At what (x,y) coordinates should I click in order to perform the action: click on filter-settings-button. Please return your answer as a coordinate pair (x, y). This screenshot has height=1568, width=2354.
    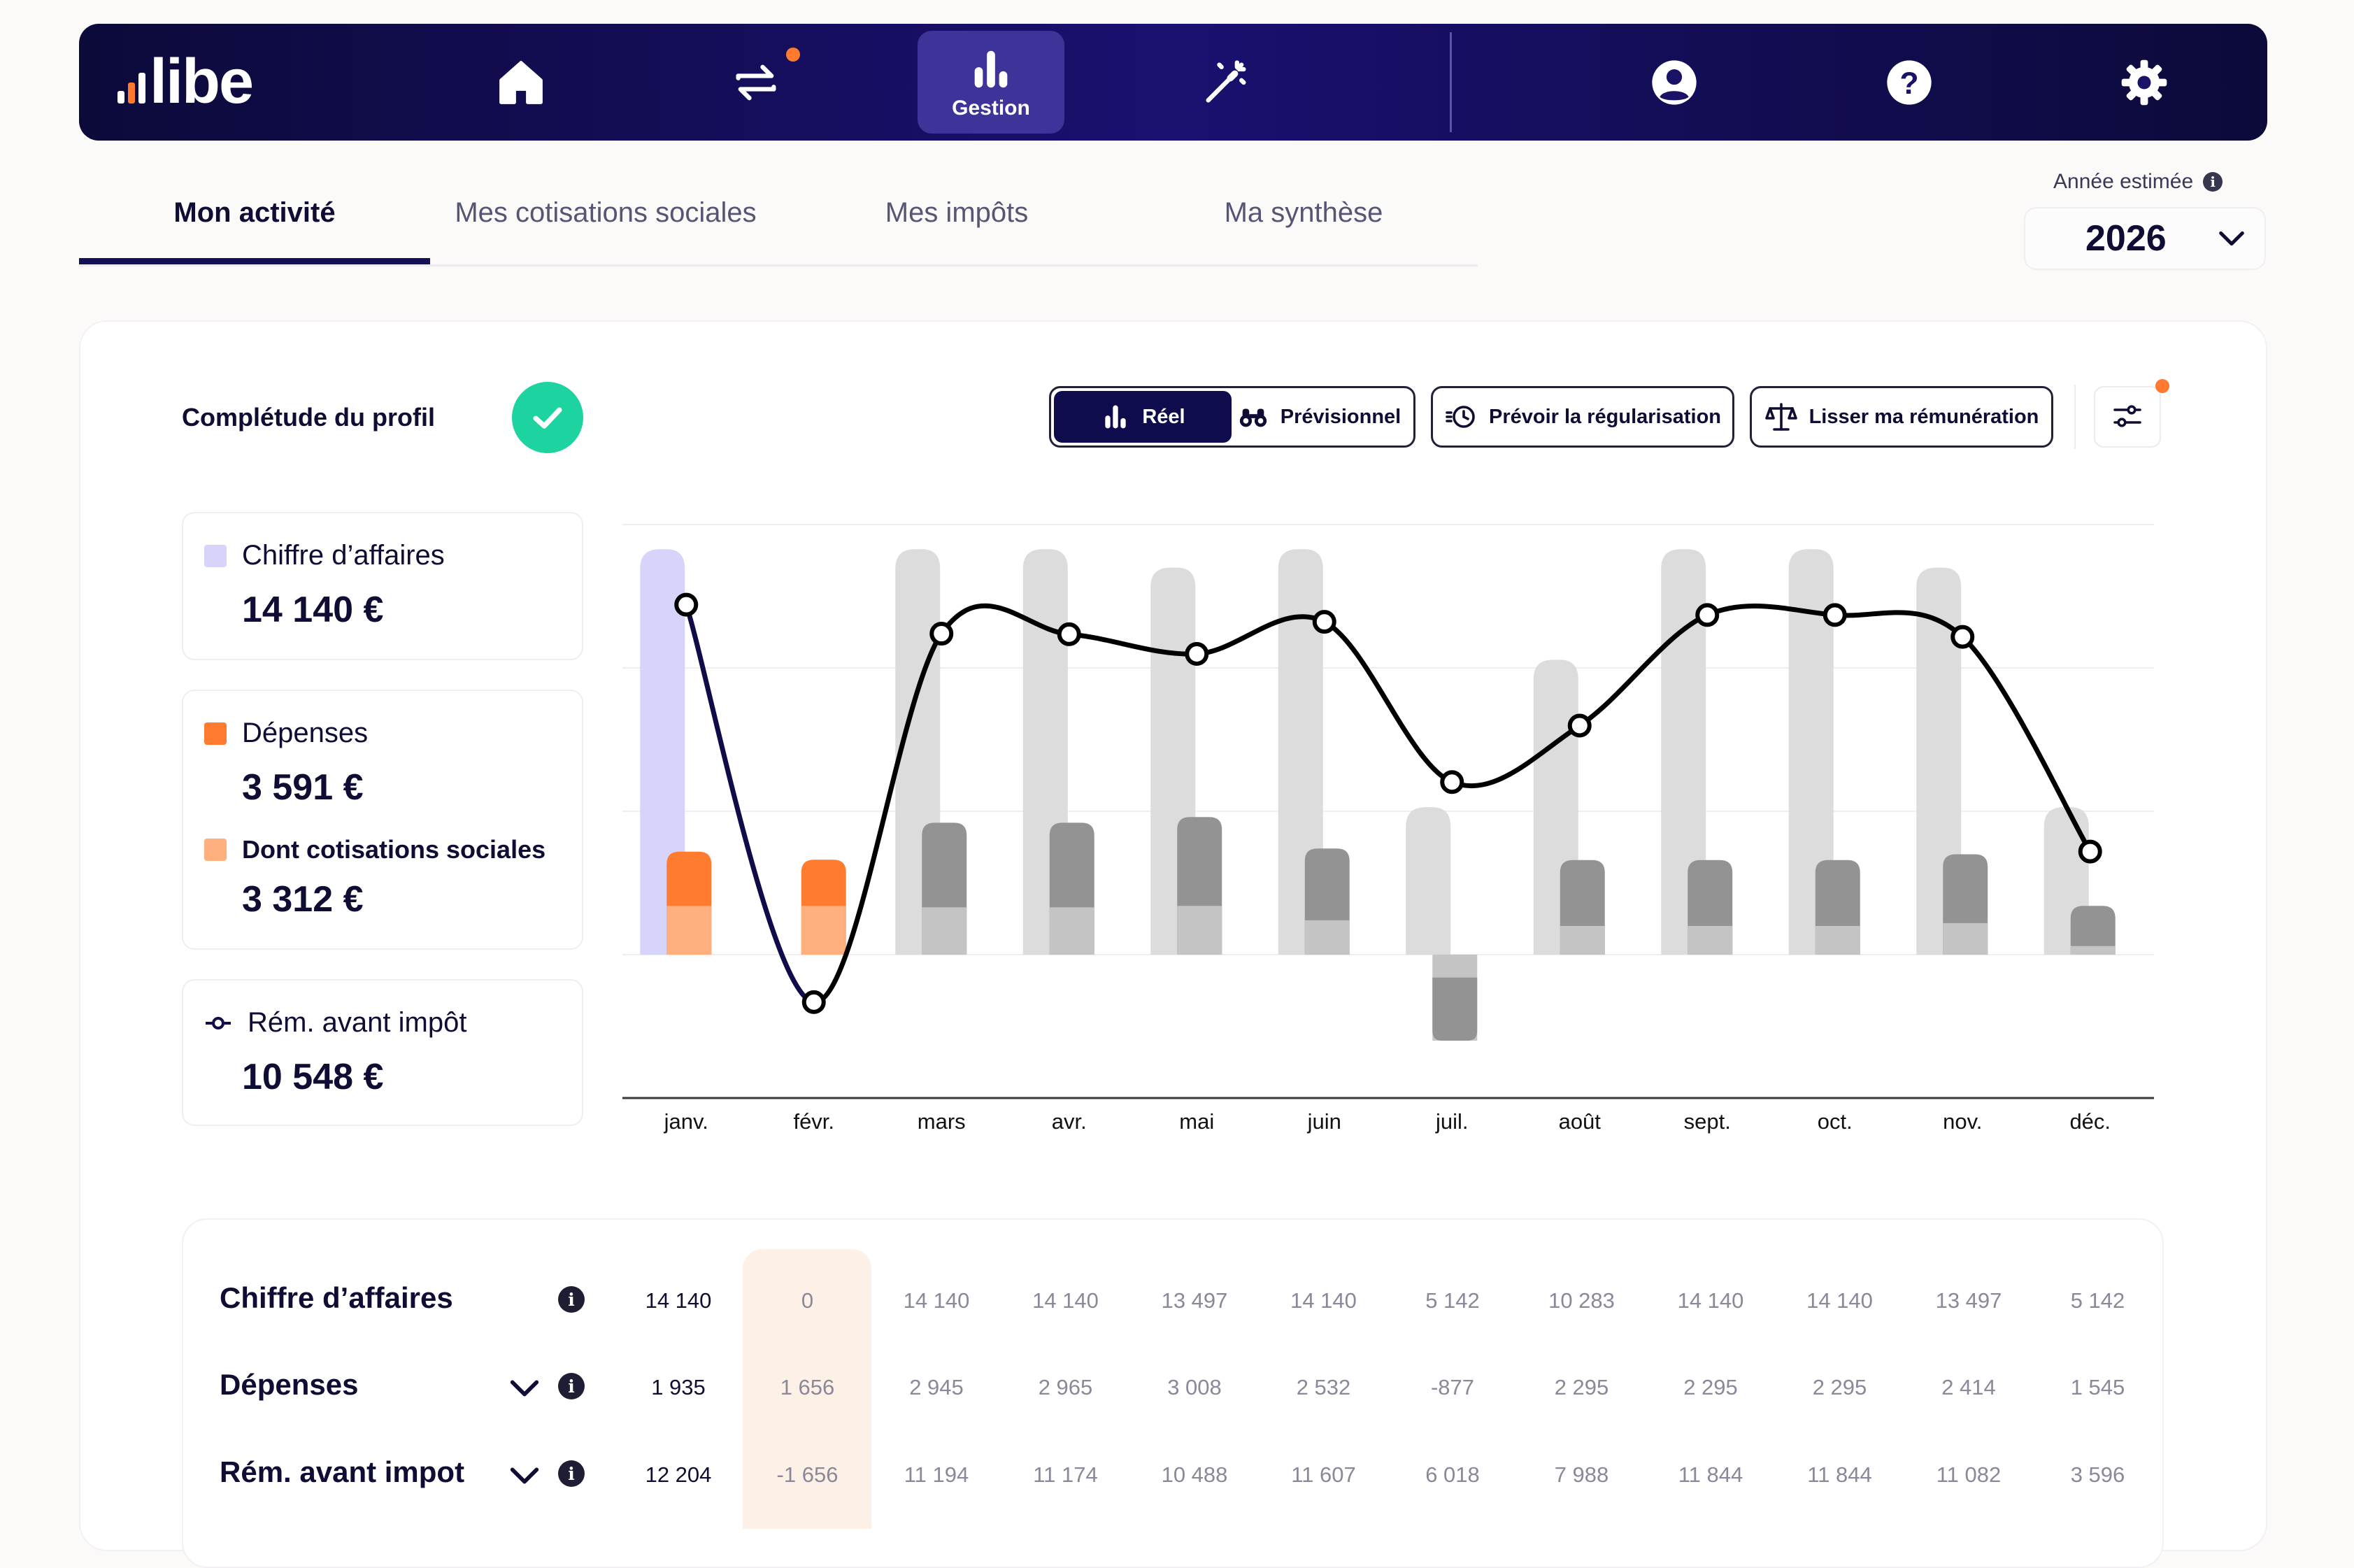
    Looking at the image, I should click on (2131, 413).